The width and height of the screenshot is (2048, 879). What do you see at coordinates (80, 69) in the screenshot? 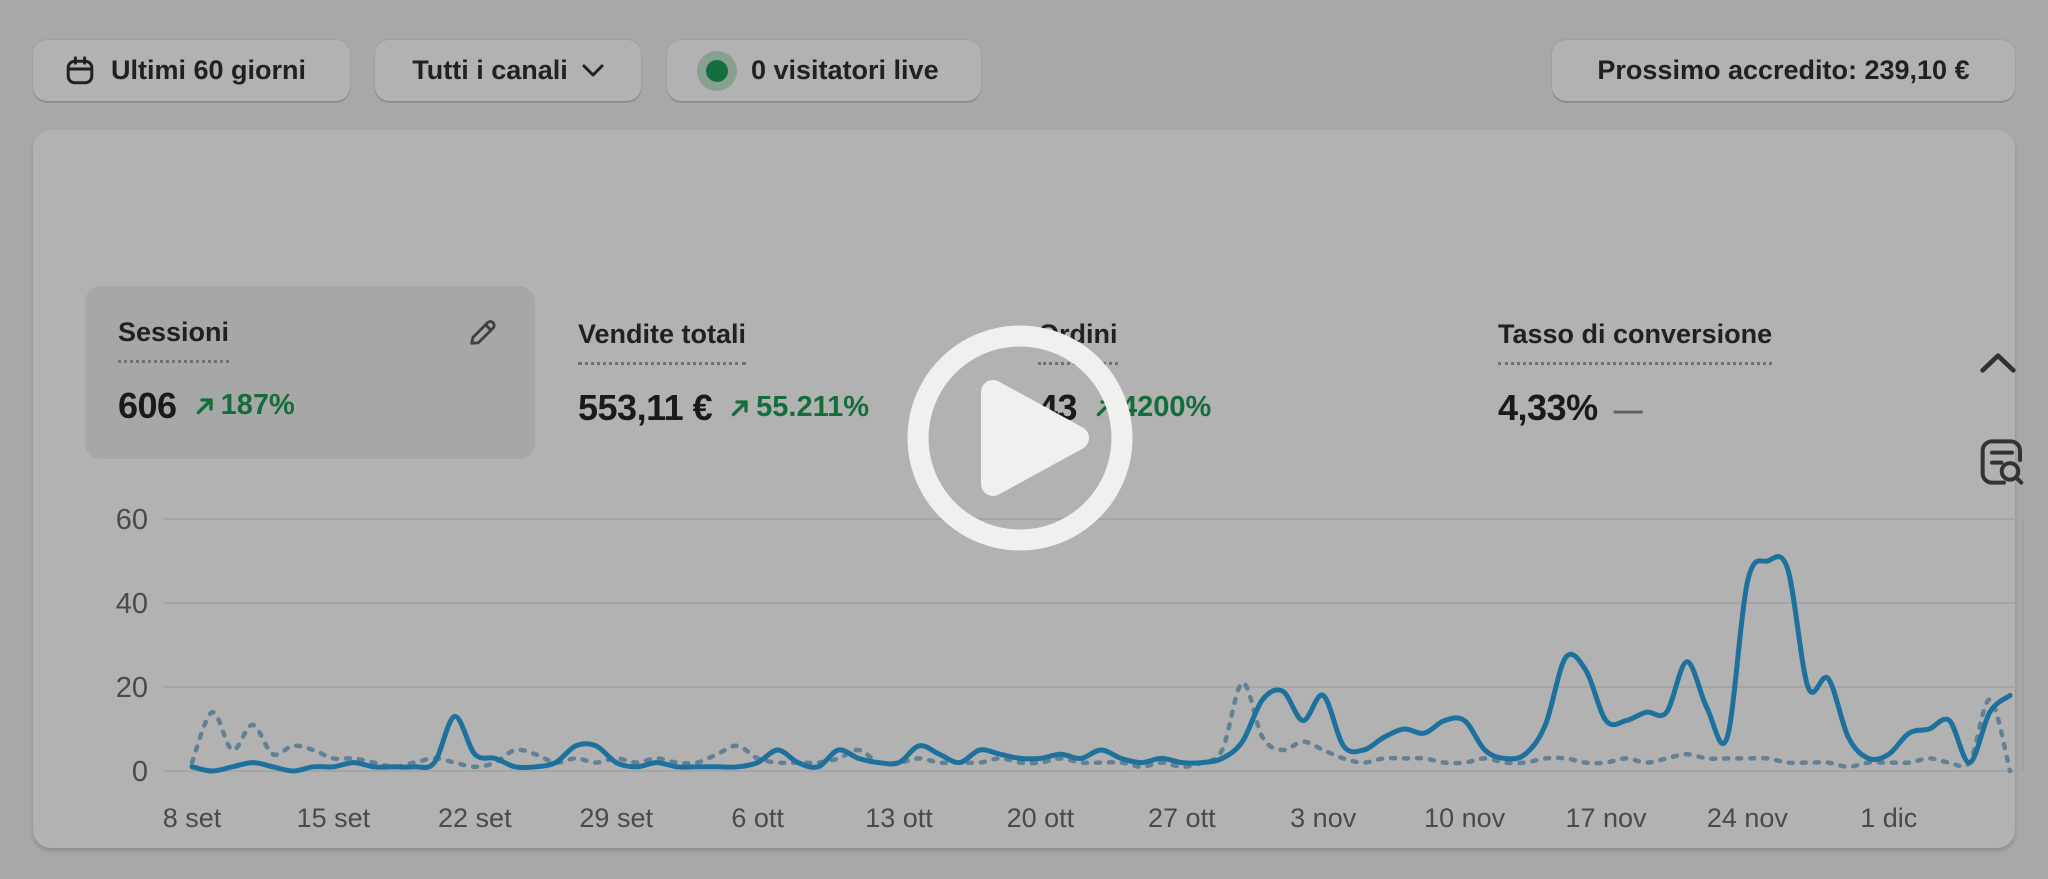
I see `calendar-icon` at bounding box center [80, 69].